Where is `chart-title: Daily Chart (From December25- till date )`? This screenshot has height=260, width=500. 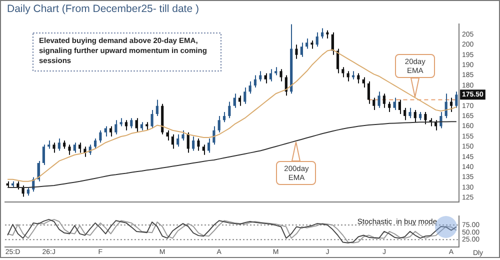
chart-title: Daily Chart (From December25- till date ) is located at coordinates (103, 9).